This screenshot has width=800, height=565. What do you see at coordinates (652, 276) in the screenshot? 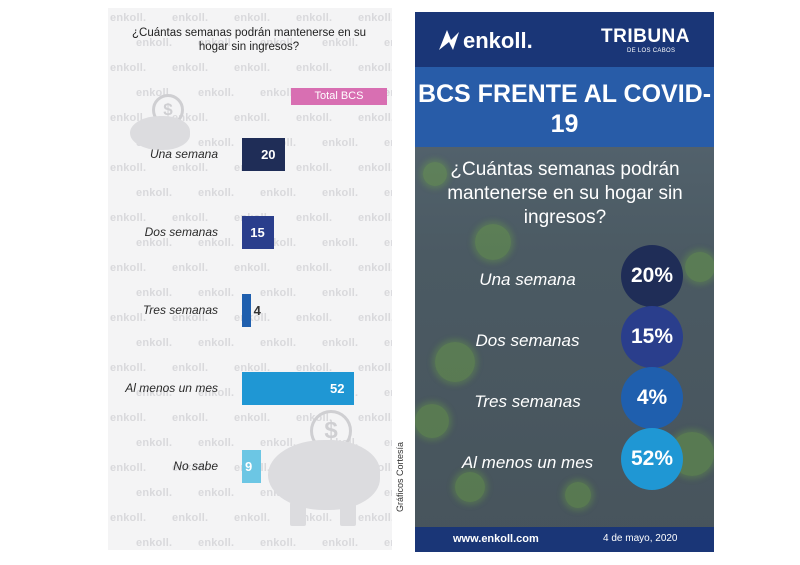
I see `result-percent-badge: 20%` at bounding box center [652, 276].